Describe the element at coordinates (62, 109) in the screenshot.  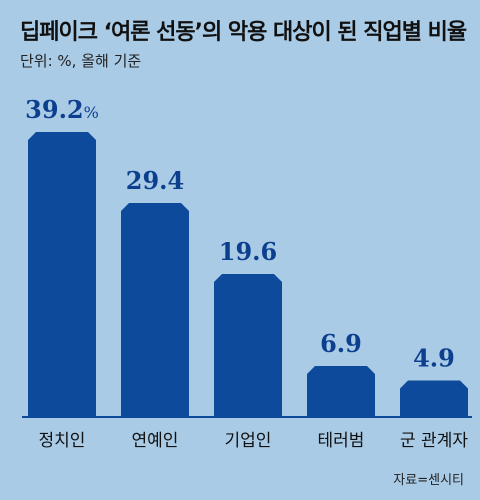
I see `value-label-0: 39.2%` at that location.